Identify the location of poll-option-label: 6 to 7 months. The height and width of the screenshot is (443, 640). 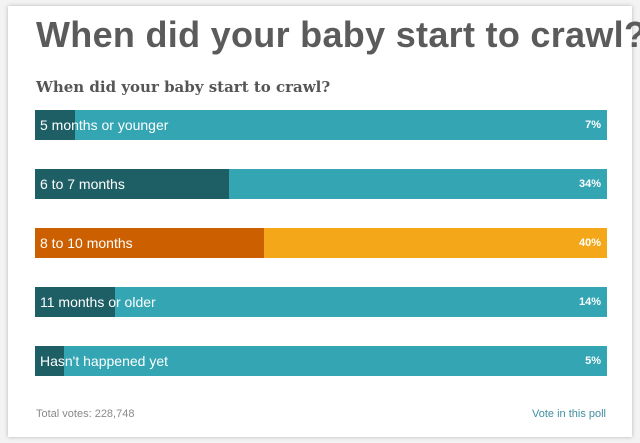
(82, 184).